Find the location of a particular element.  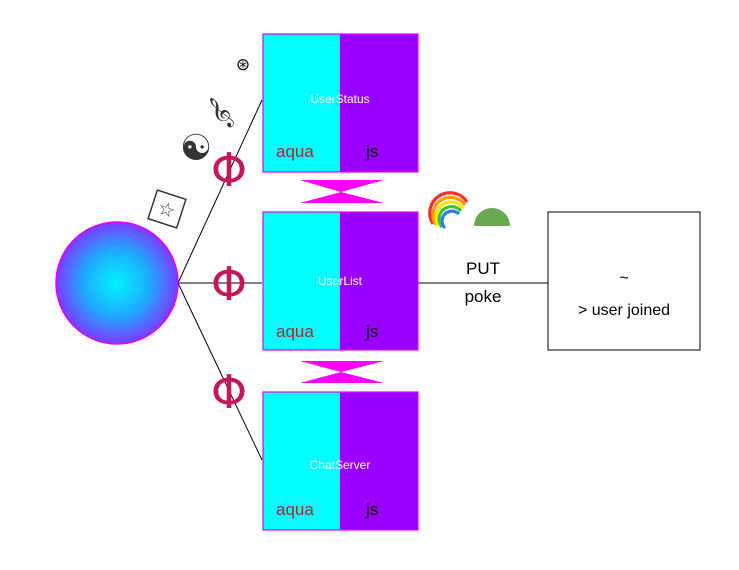

phi-glyphs: Φ Φ Φ is located at coordinates (229, 281).